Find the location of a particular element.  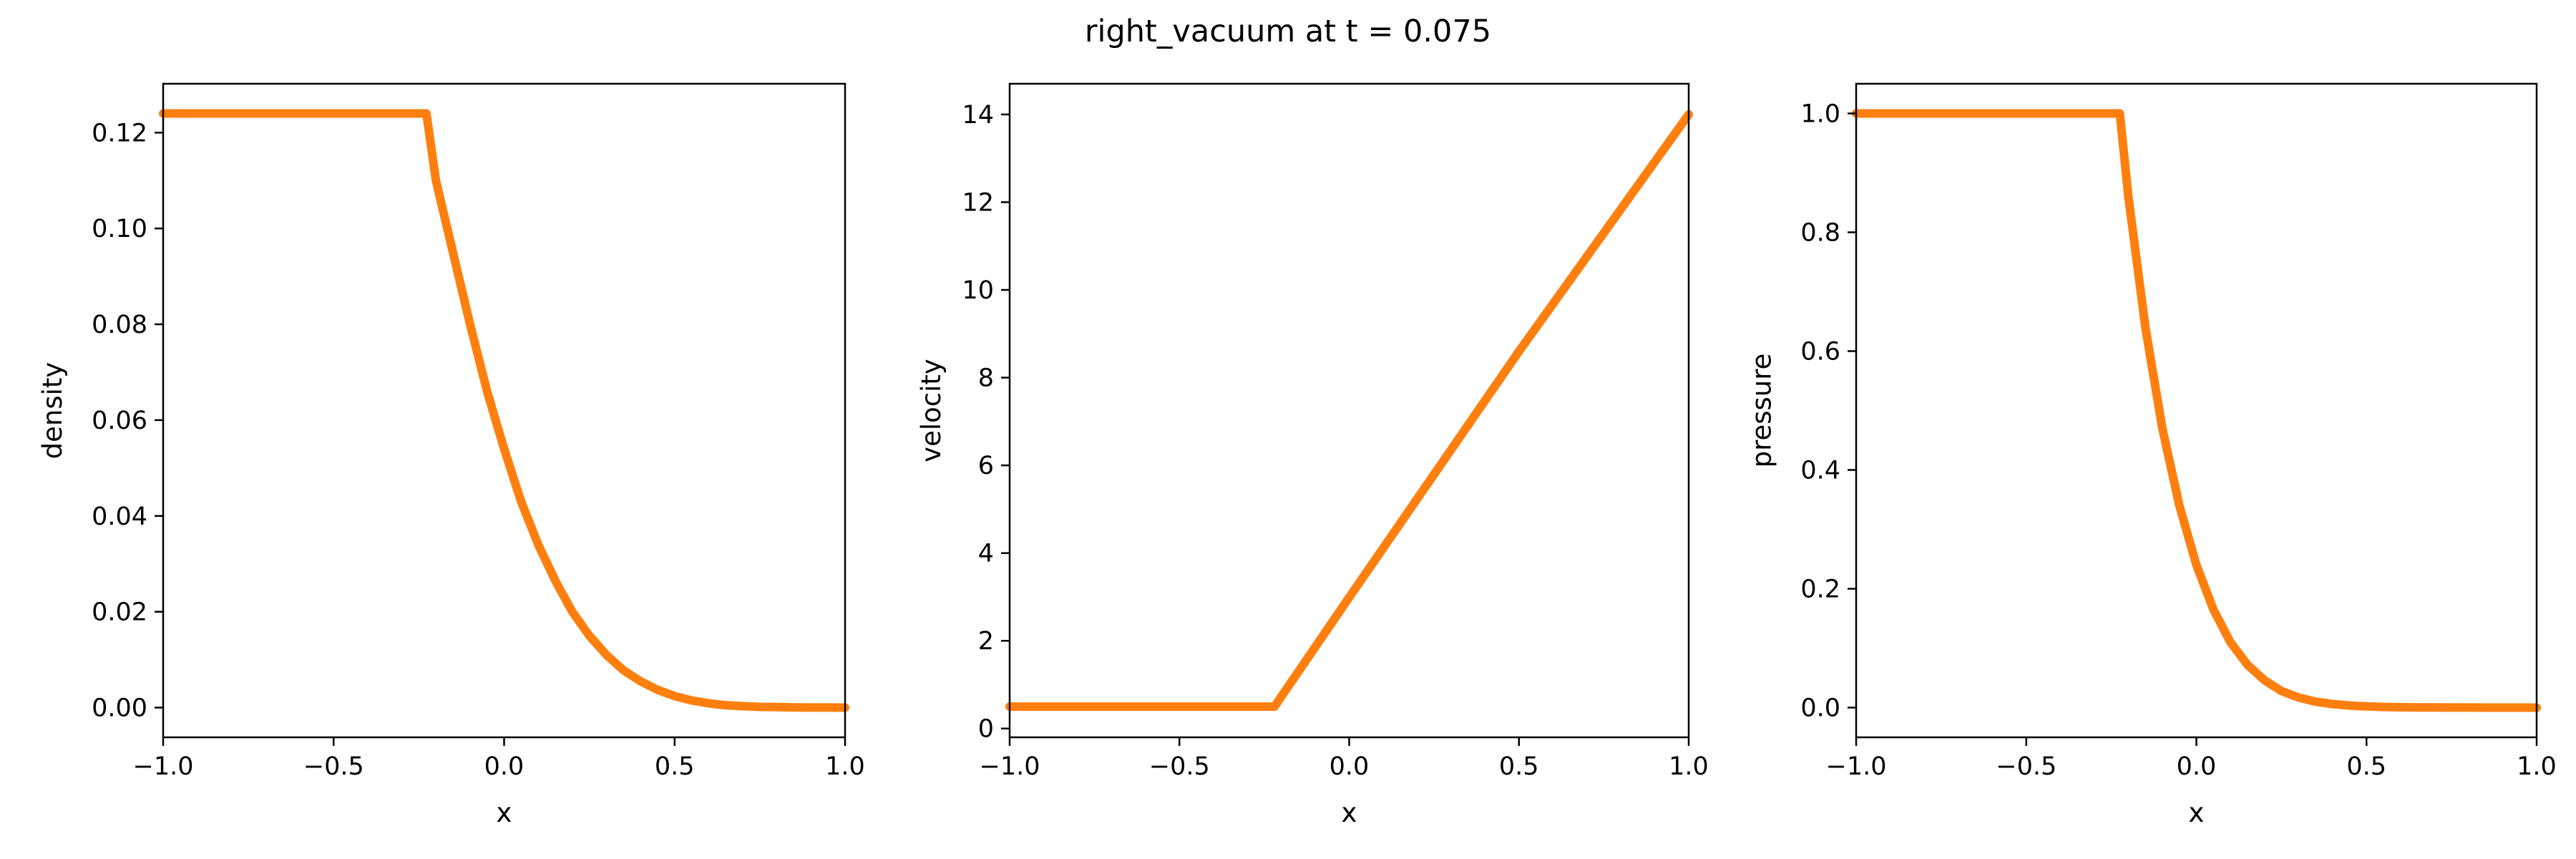

pressure-xtick-label: −1.0 is located at coordinates (1856, 766).